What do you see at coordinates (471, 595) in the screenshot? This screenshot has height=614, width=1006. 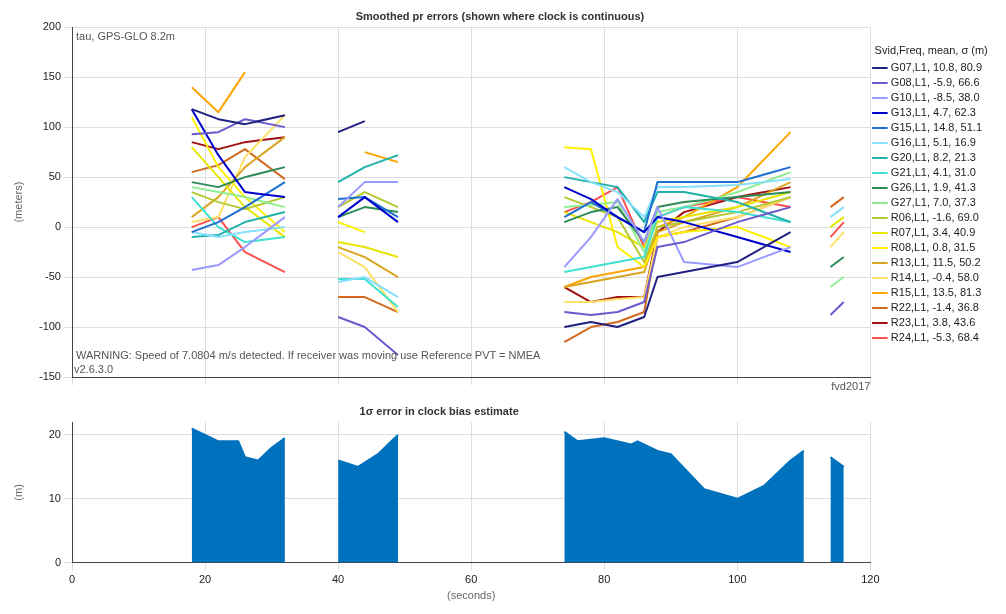 I see `x-axis-title: (seconds)` at bounding box center [471, 595].